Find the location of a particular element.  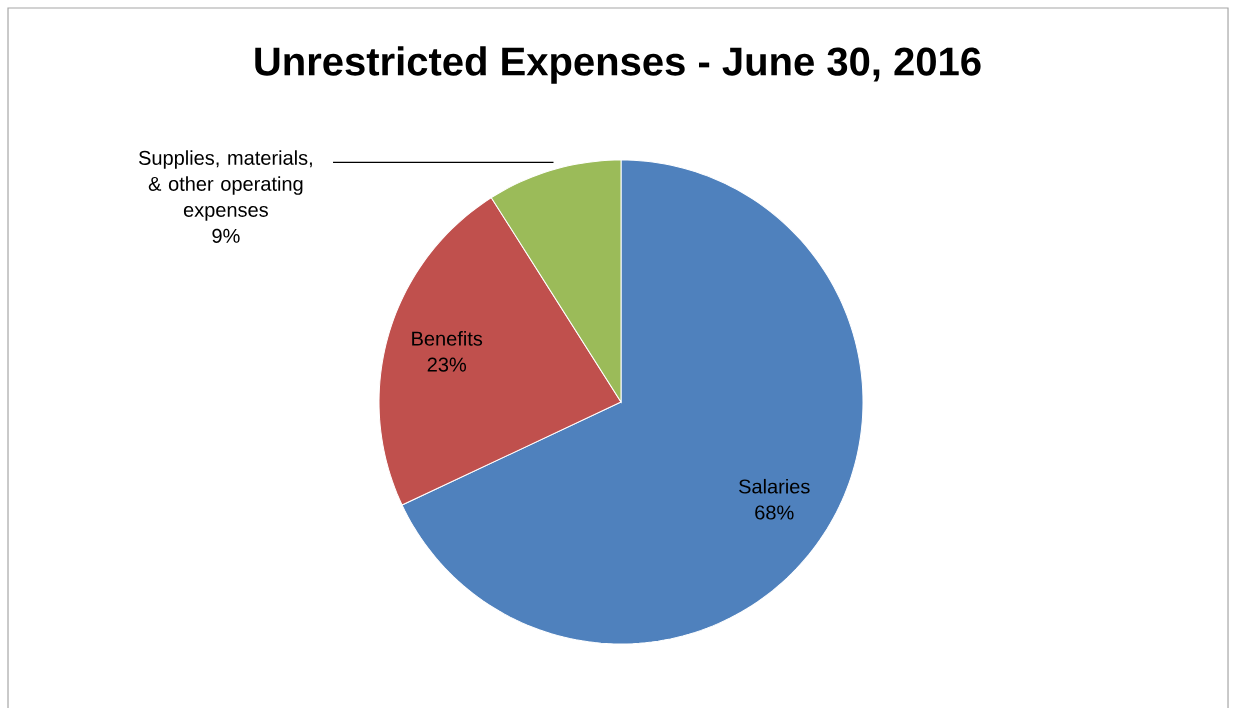

slice-label: Benefits is located at coordinates (447, 338).